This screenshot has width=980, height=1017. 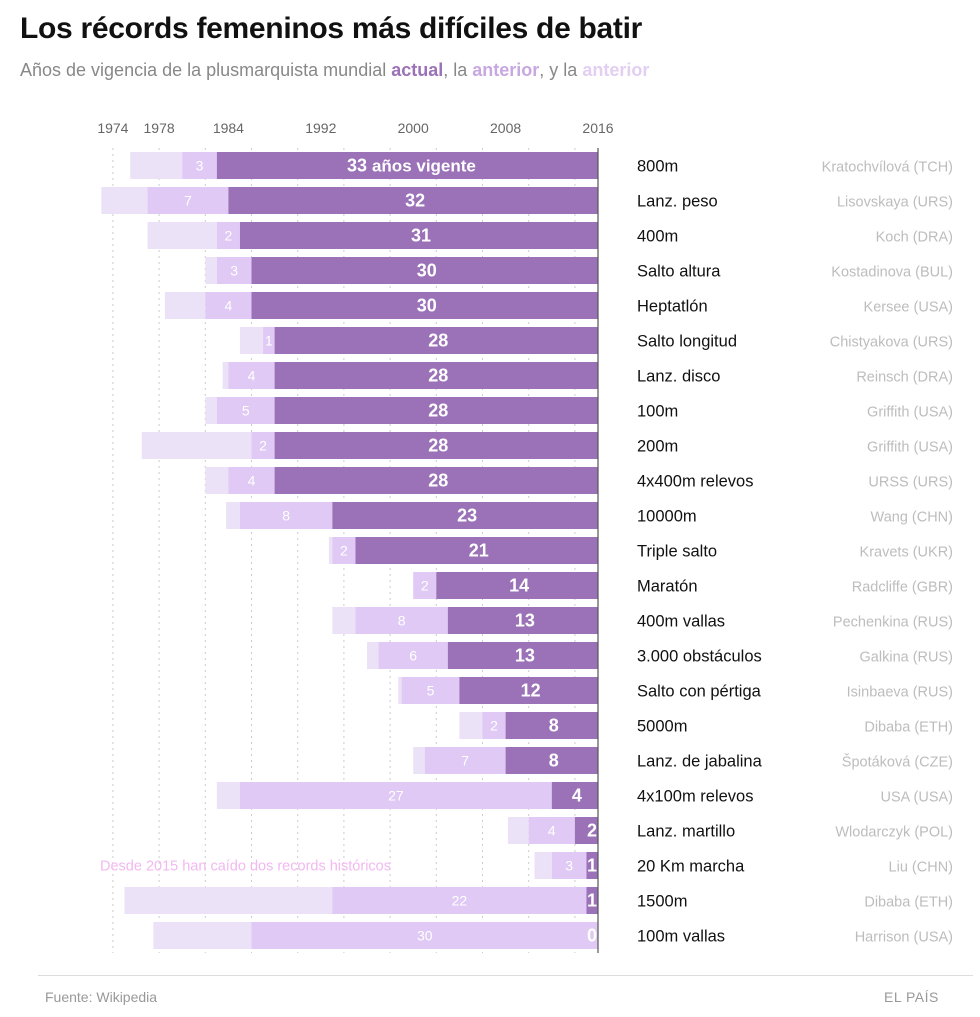 What do you see at coordinates (101, 997) in the screenshot?
I see `source-note: Fuente: Wikipedia` at bounding box center [101, 997].